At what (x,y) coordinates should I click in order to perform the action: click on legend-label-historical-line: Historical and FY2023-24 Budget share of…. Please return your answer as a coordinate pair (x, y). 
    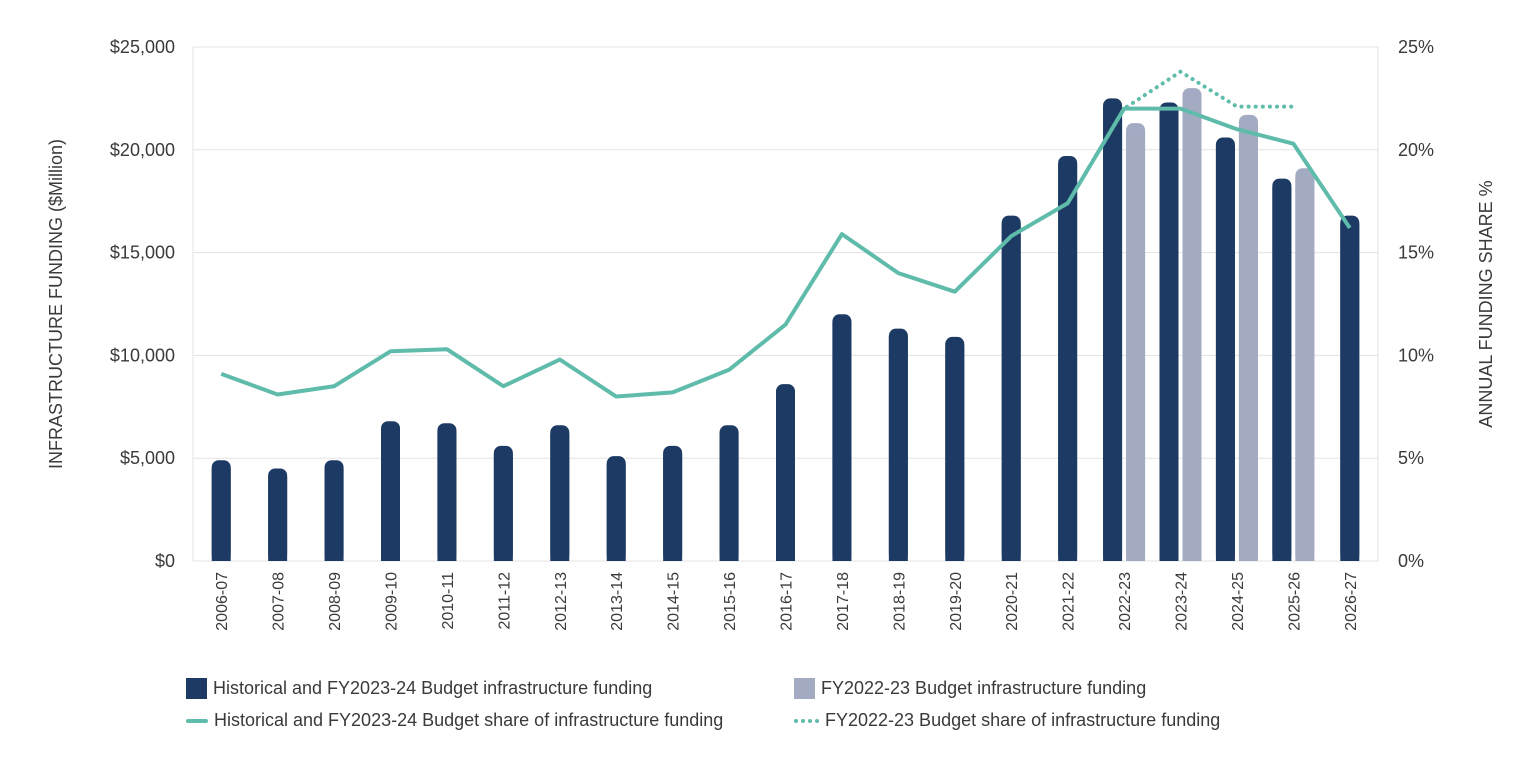
    Looking at the image, I should click on (469, 720).